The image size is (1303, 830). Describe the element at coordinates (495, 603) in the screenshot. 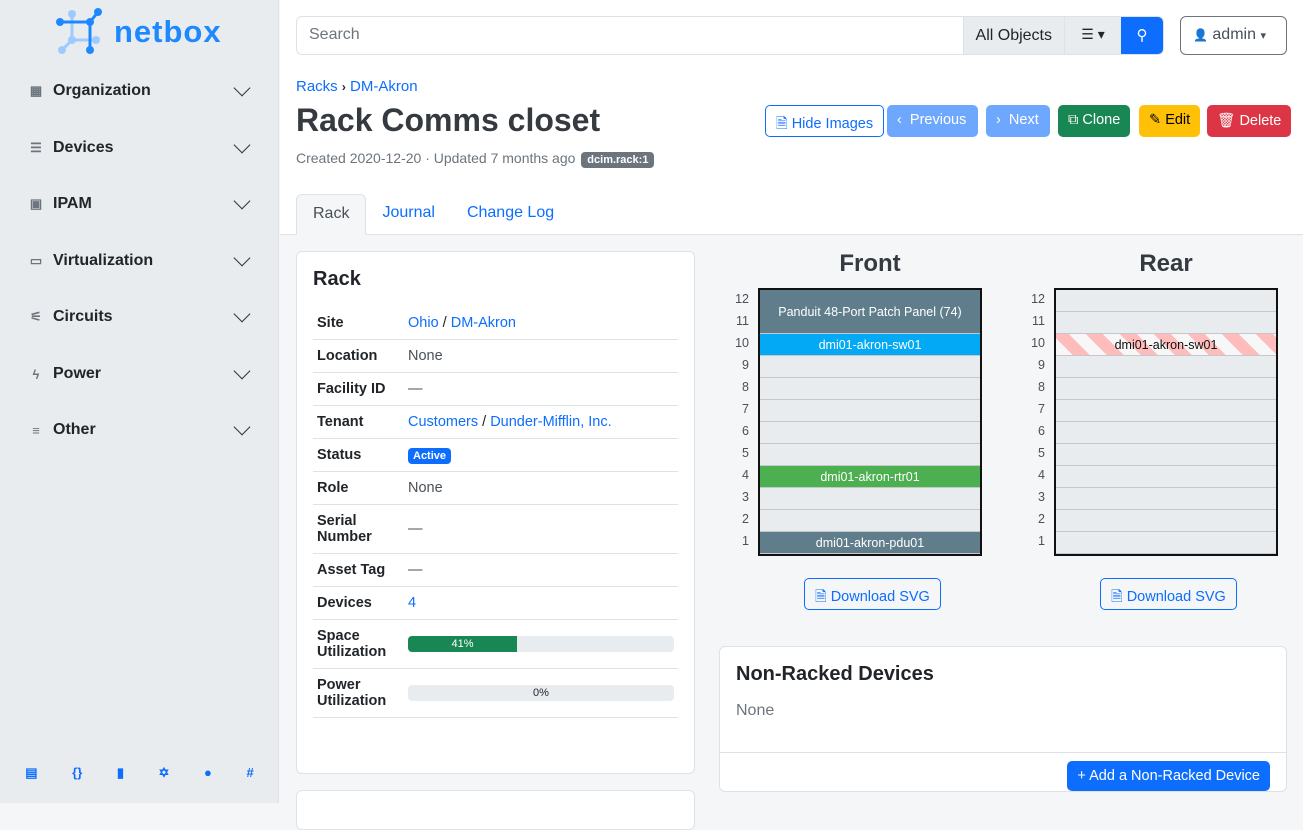

I see `row-devices: Devices 4` at that location.